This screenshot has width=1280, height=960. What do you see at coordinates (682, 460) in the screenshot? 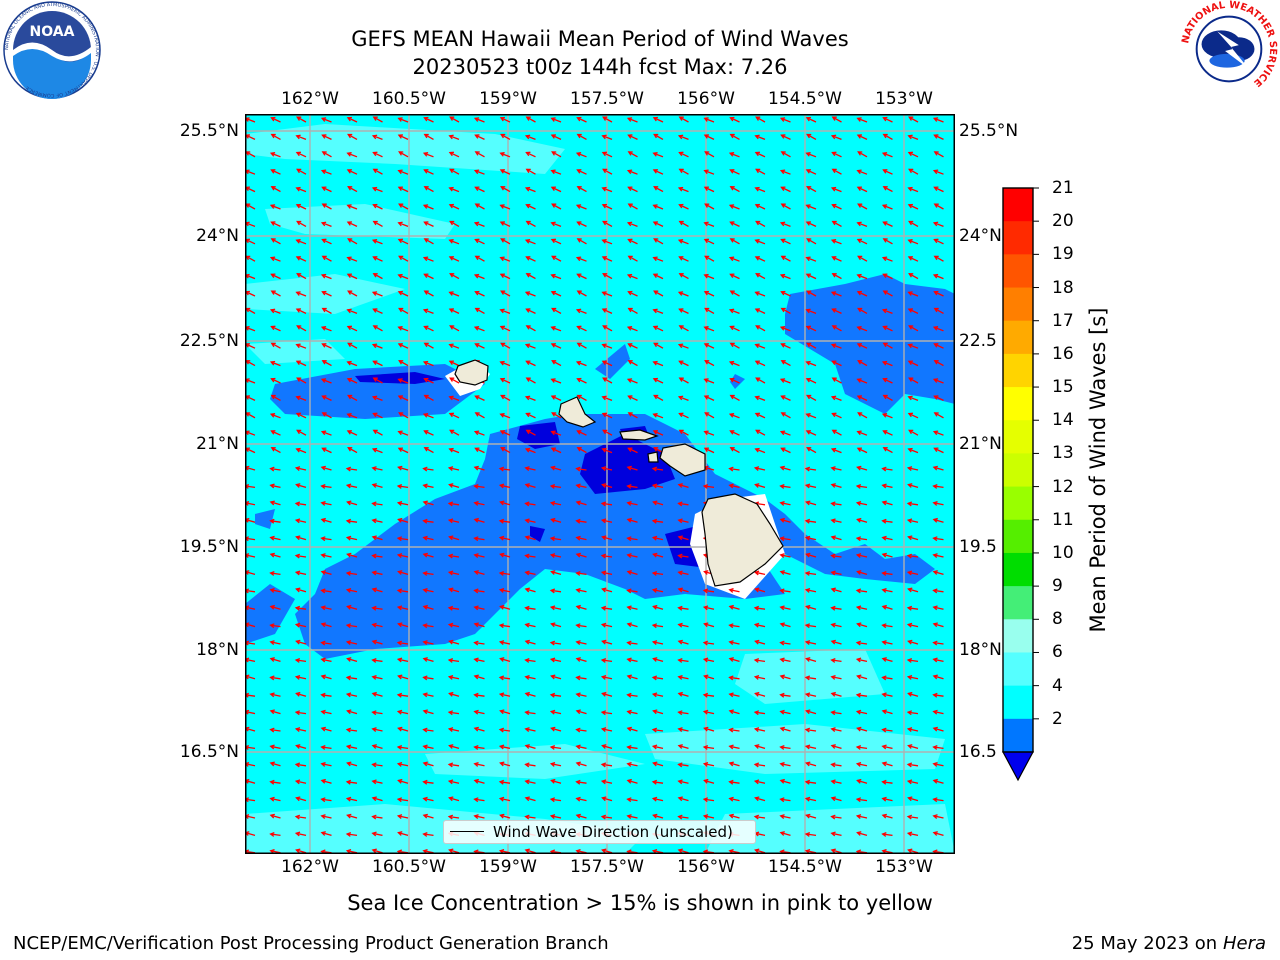
I see `island-maui` at bounding box center [682, 460].